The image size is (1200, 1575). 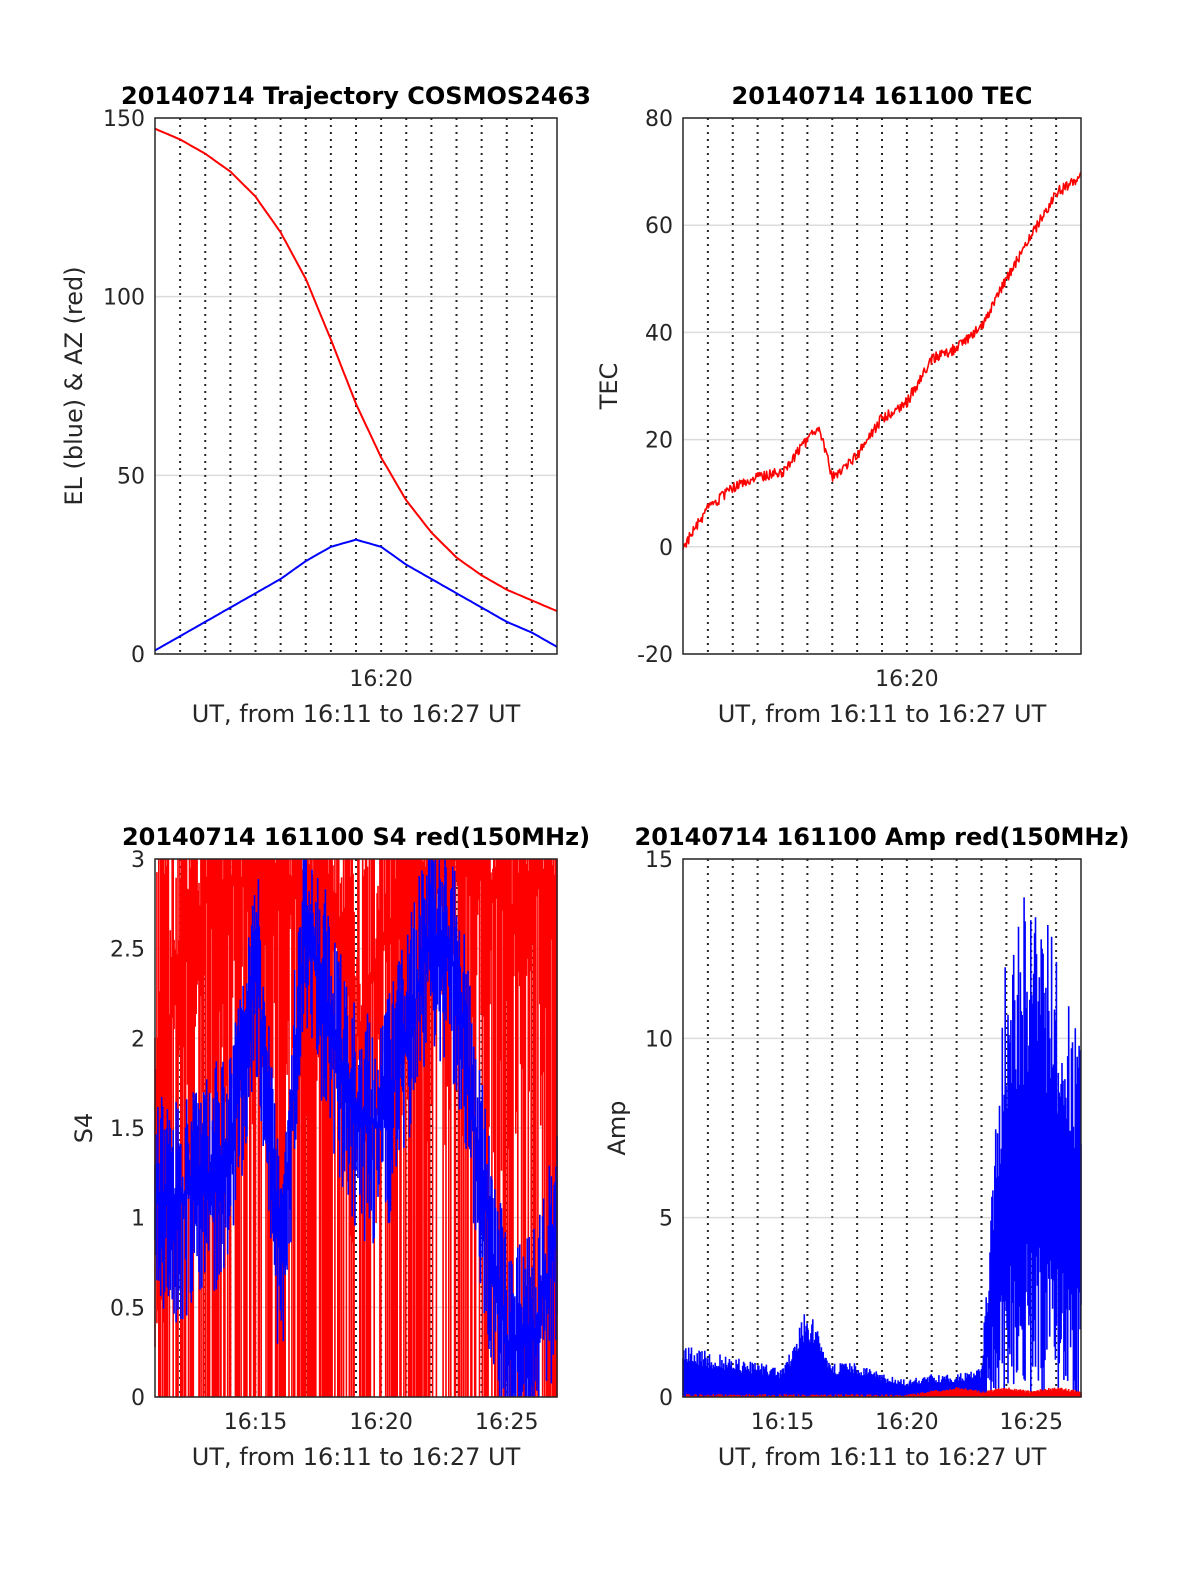 I want to click on trajectory-series, so click(x=356, y=389).